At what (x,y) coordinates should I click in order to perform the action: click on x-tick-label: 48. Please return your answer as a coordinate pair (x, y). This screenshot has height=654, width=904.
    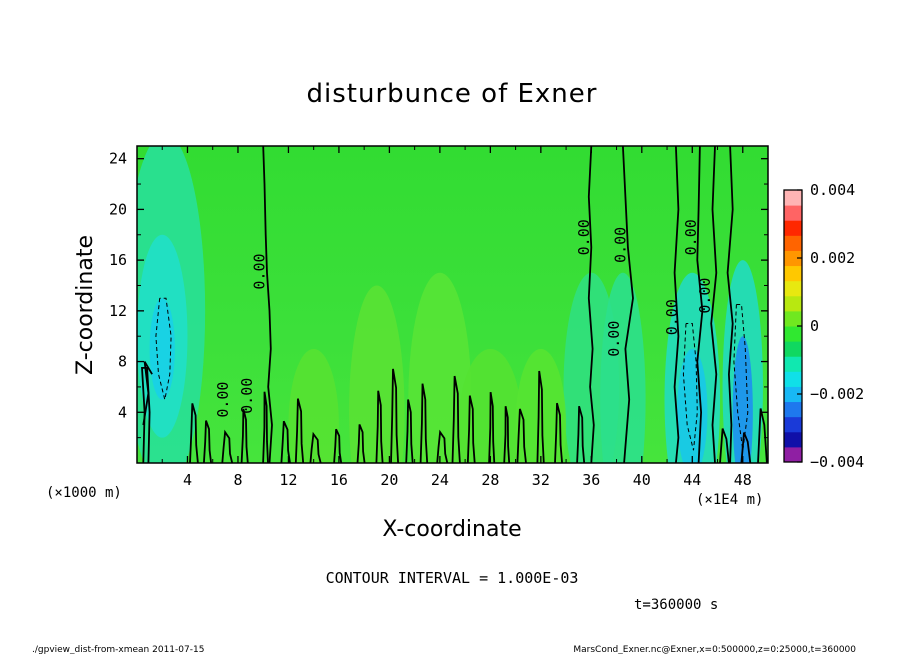
    Looking at the image, I should click on (743, 480).